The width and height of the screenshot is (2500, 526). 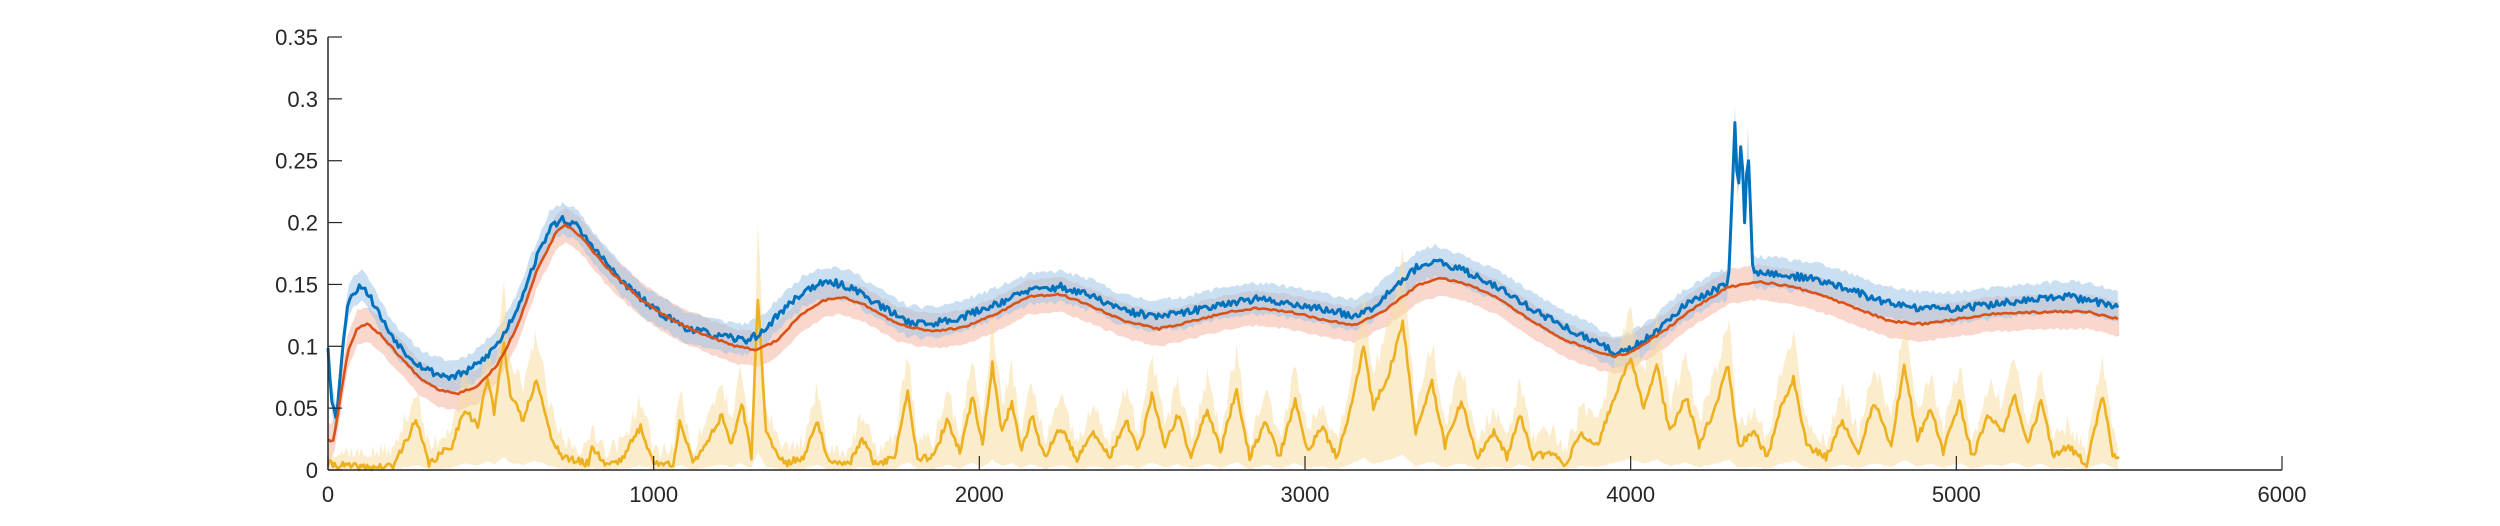 I want to click on y-tick-label: 0.35, so click(x=296, y=37).